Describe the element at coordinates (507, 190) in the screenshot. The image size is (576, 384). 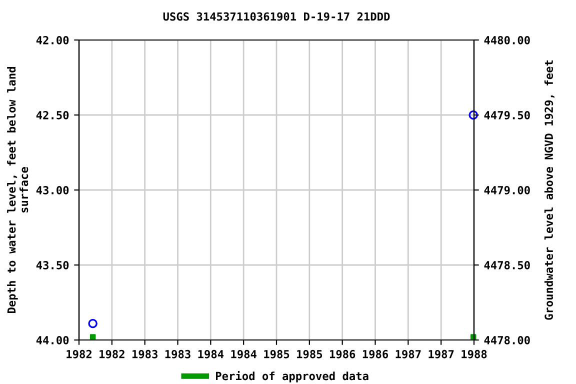
I see `y2-tick-label: 4479.00` at that location.